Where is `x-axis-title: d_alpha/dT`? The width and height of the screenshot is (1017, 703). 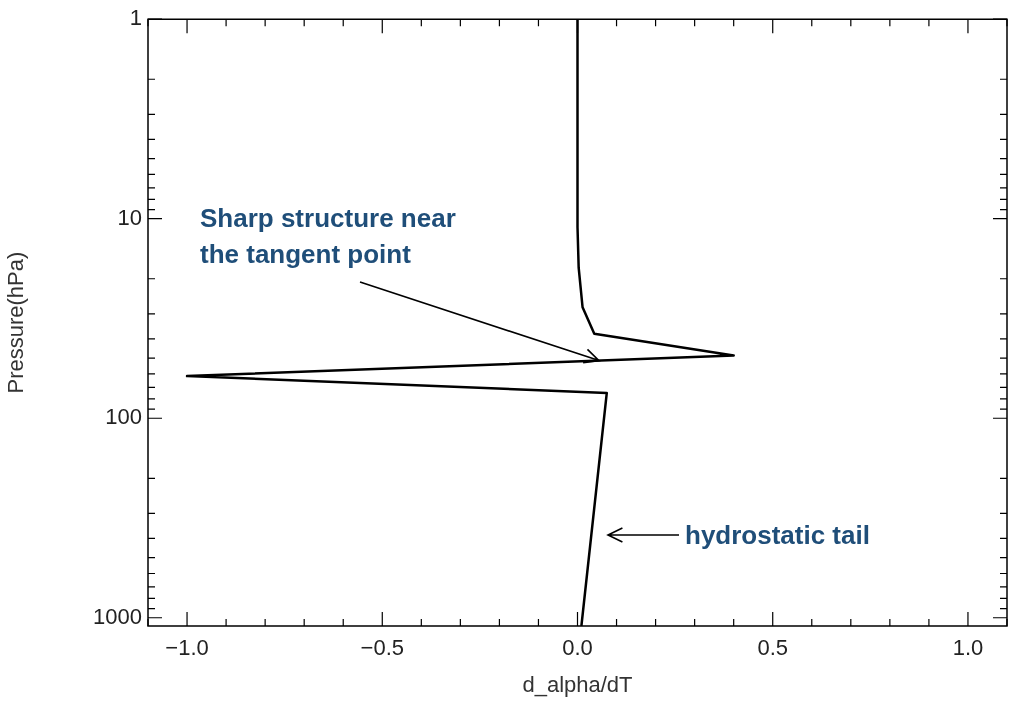 x-axis-title: d_alpha/dT is located at coordinates (577, 684).